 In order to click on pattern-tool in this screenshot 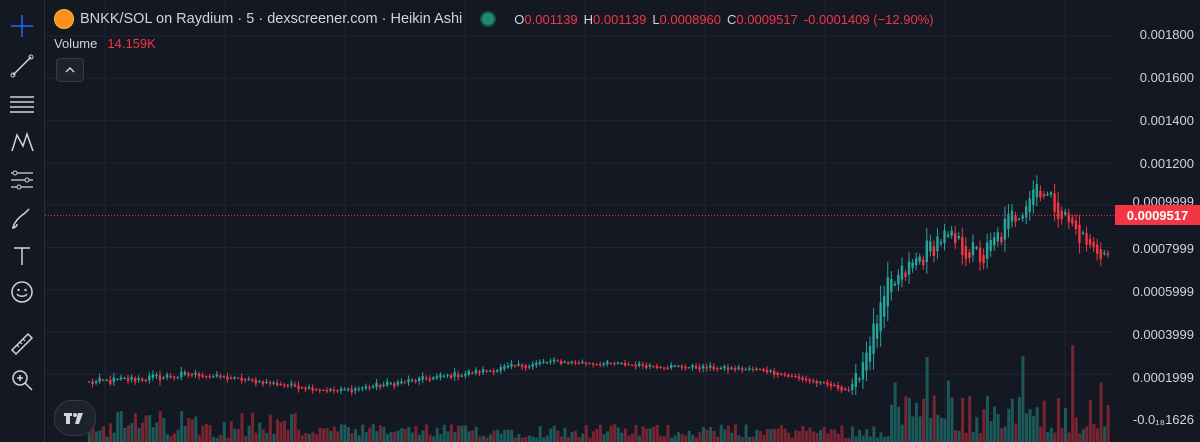, I will do `click(22, 142)`.